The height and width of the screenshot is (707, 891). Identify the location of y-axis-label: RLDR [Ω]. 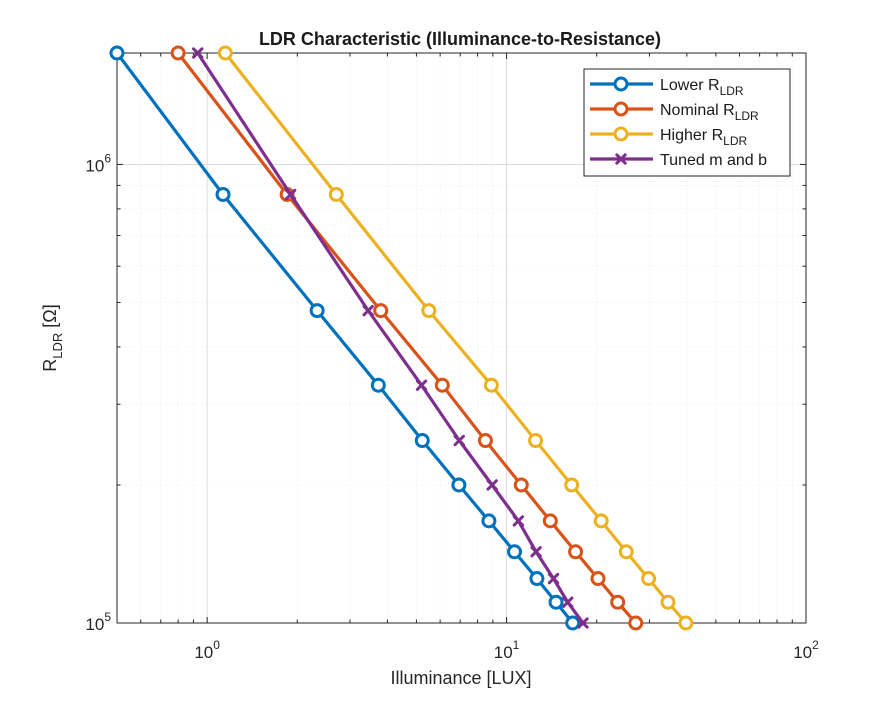
(52, 337).